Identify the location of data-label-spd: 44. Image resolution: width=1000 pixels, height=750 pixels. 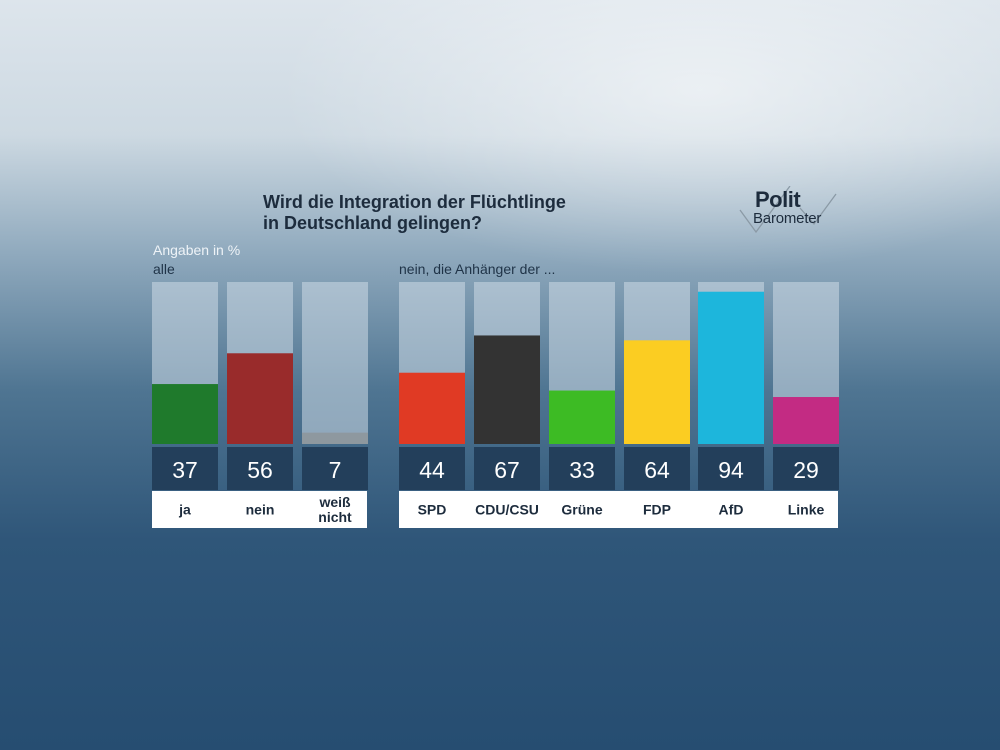
(432, 470).